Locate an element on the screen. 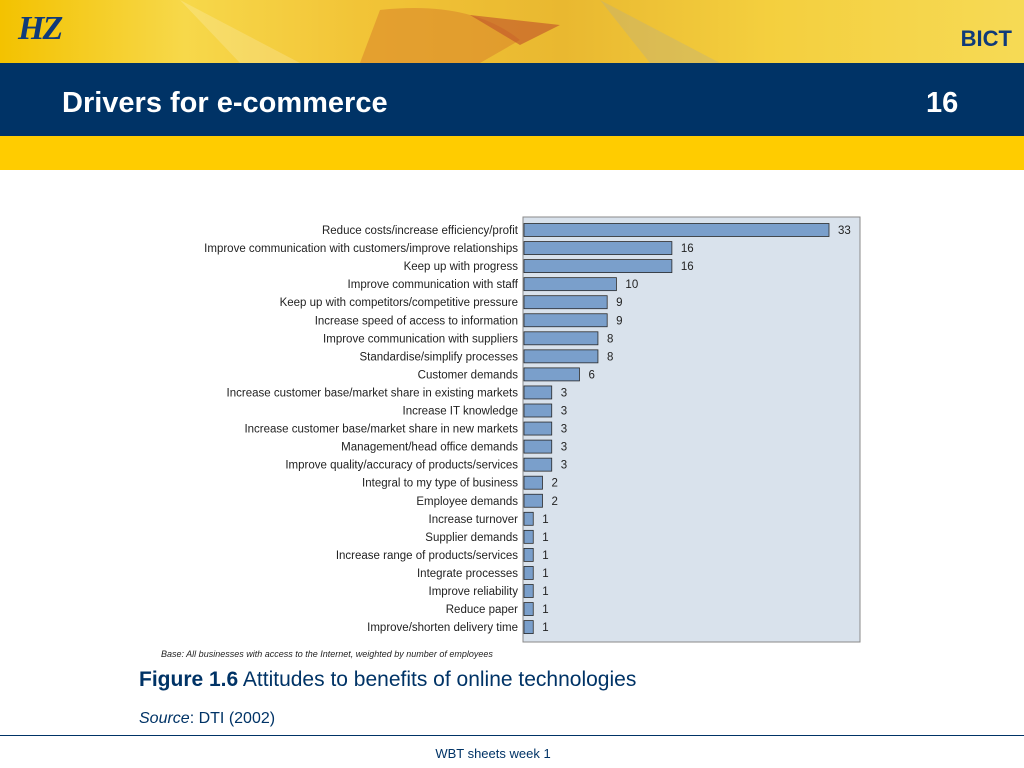 This screenshot has height=768, width=1024. logo: HZ is located at coordinates (40, 28).